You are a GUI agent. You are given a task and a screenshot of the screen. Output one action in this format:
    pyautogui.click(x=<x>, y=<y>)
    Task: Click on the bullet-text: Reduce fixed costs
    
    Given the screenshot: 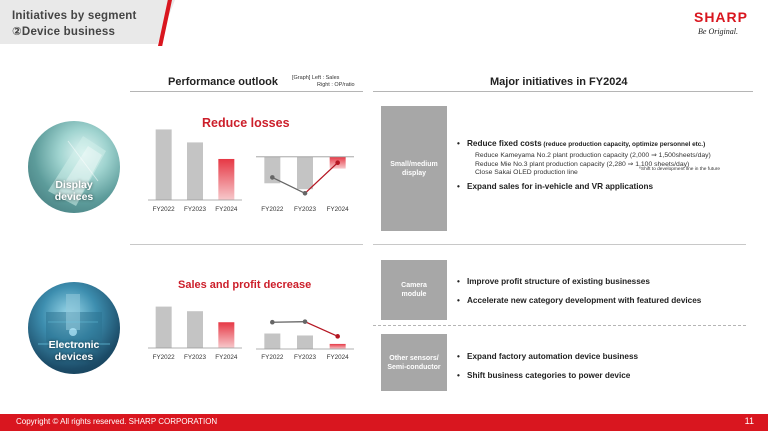 What is the action you would take?
    pyautogui.click(x=504, y=143)
    